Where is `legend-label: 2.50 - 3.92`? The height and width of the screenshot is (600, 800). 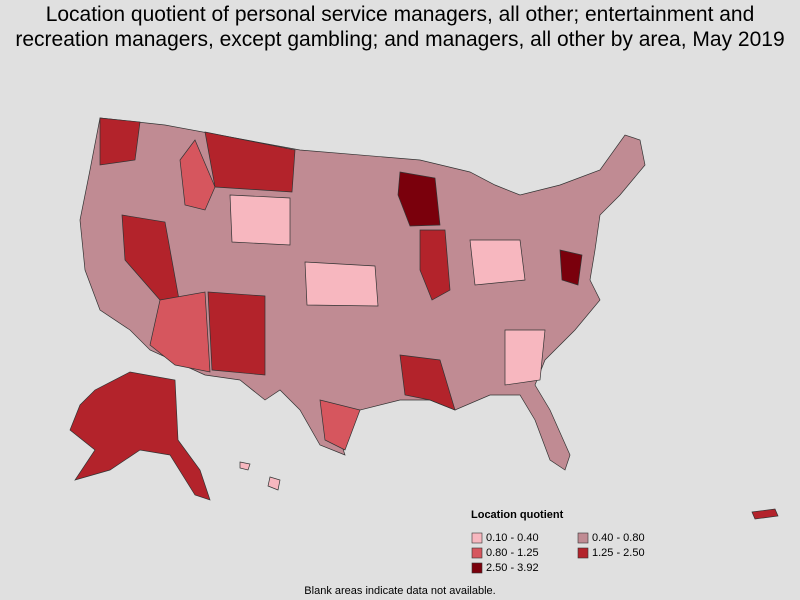
legend-label: 2.50 - 3.92 is located at coordinates (512, 568).